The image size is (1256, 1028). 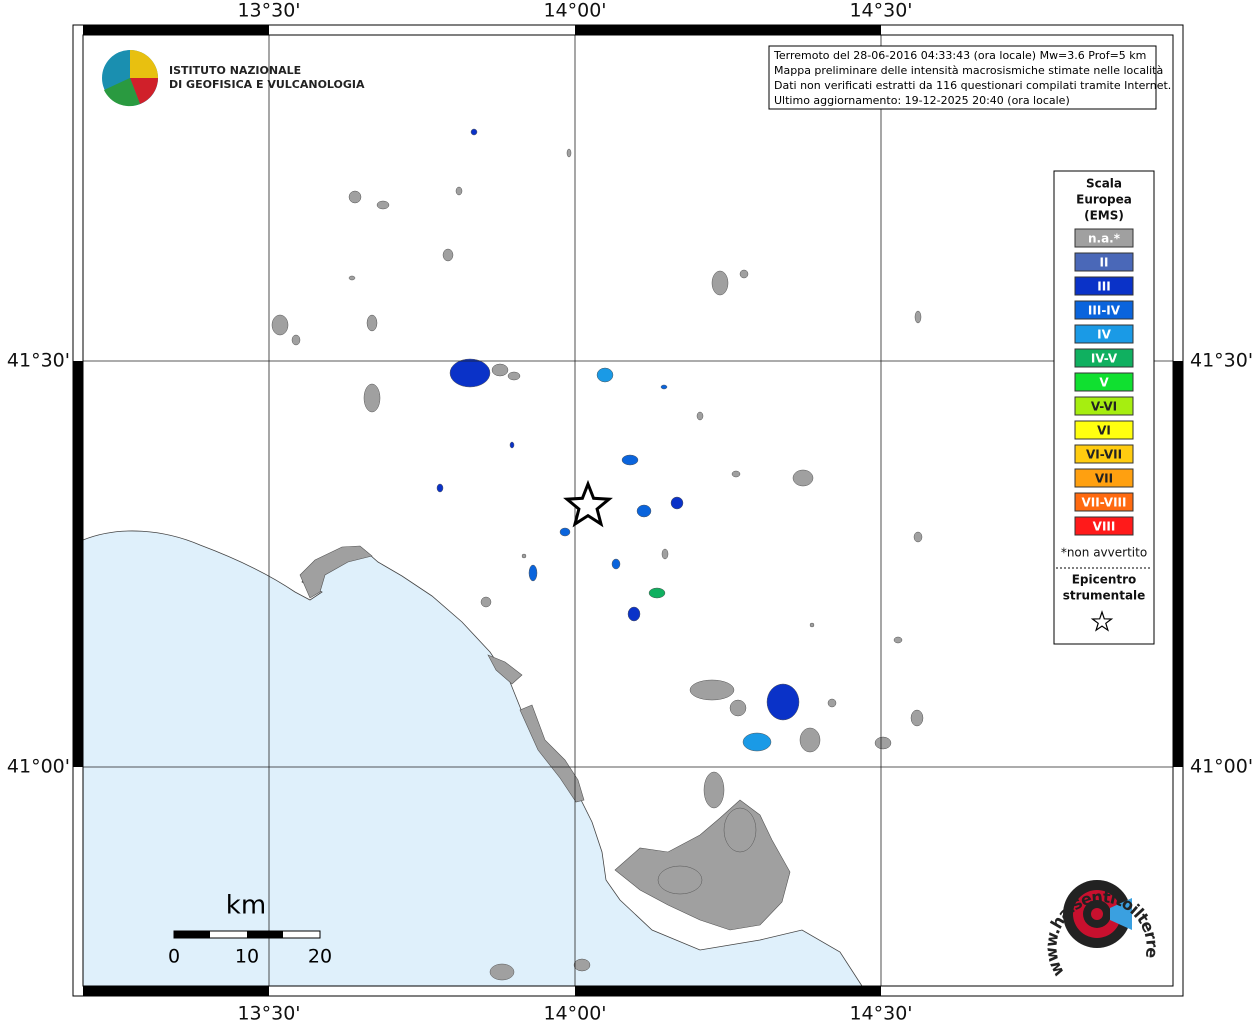 I want to click on scale-bar: km 0 10 20, so click(x=250, y=929).